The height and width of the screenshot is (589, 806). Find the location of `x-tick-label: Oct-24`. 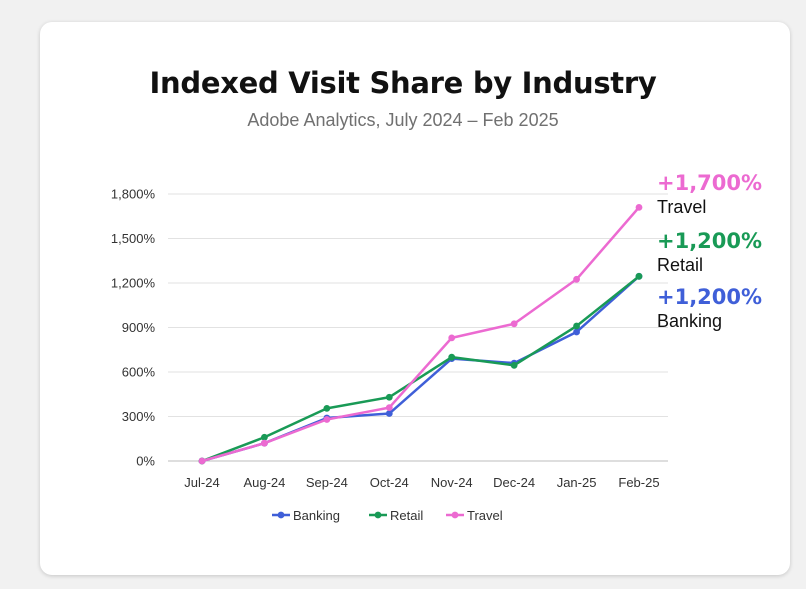

x-tick-label: Oct-24 is located at coordinates (389, 482).